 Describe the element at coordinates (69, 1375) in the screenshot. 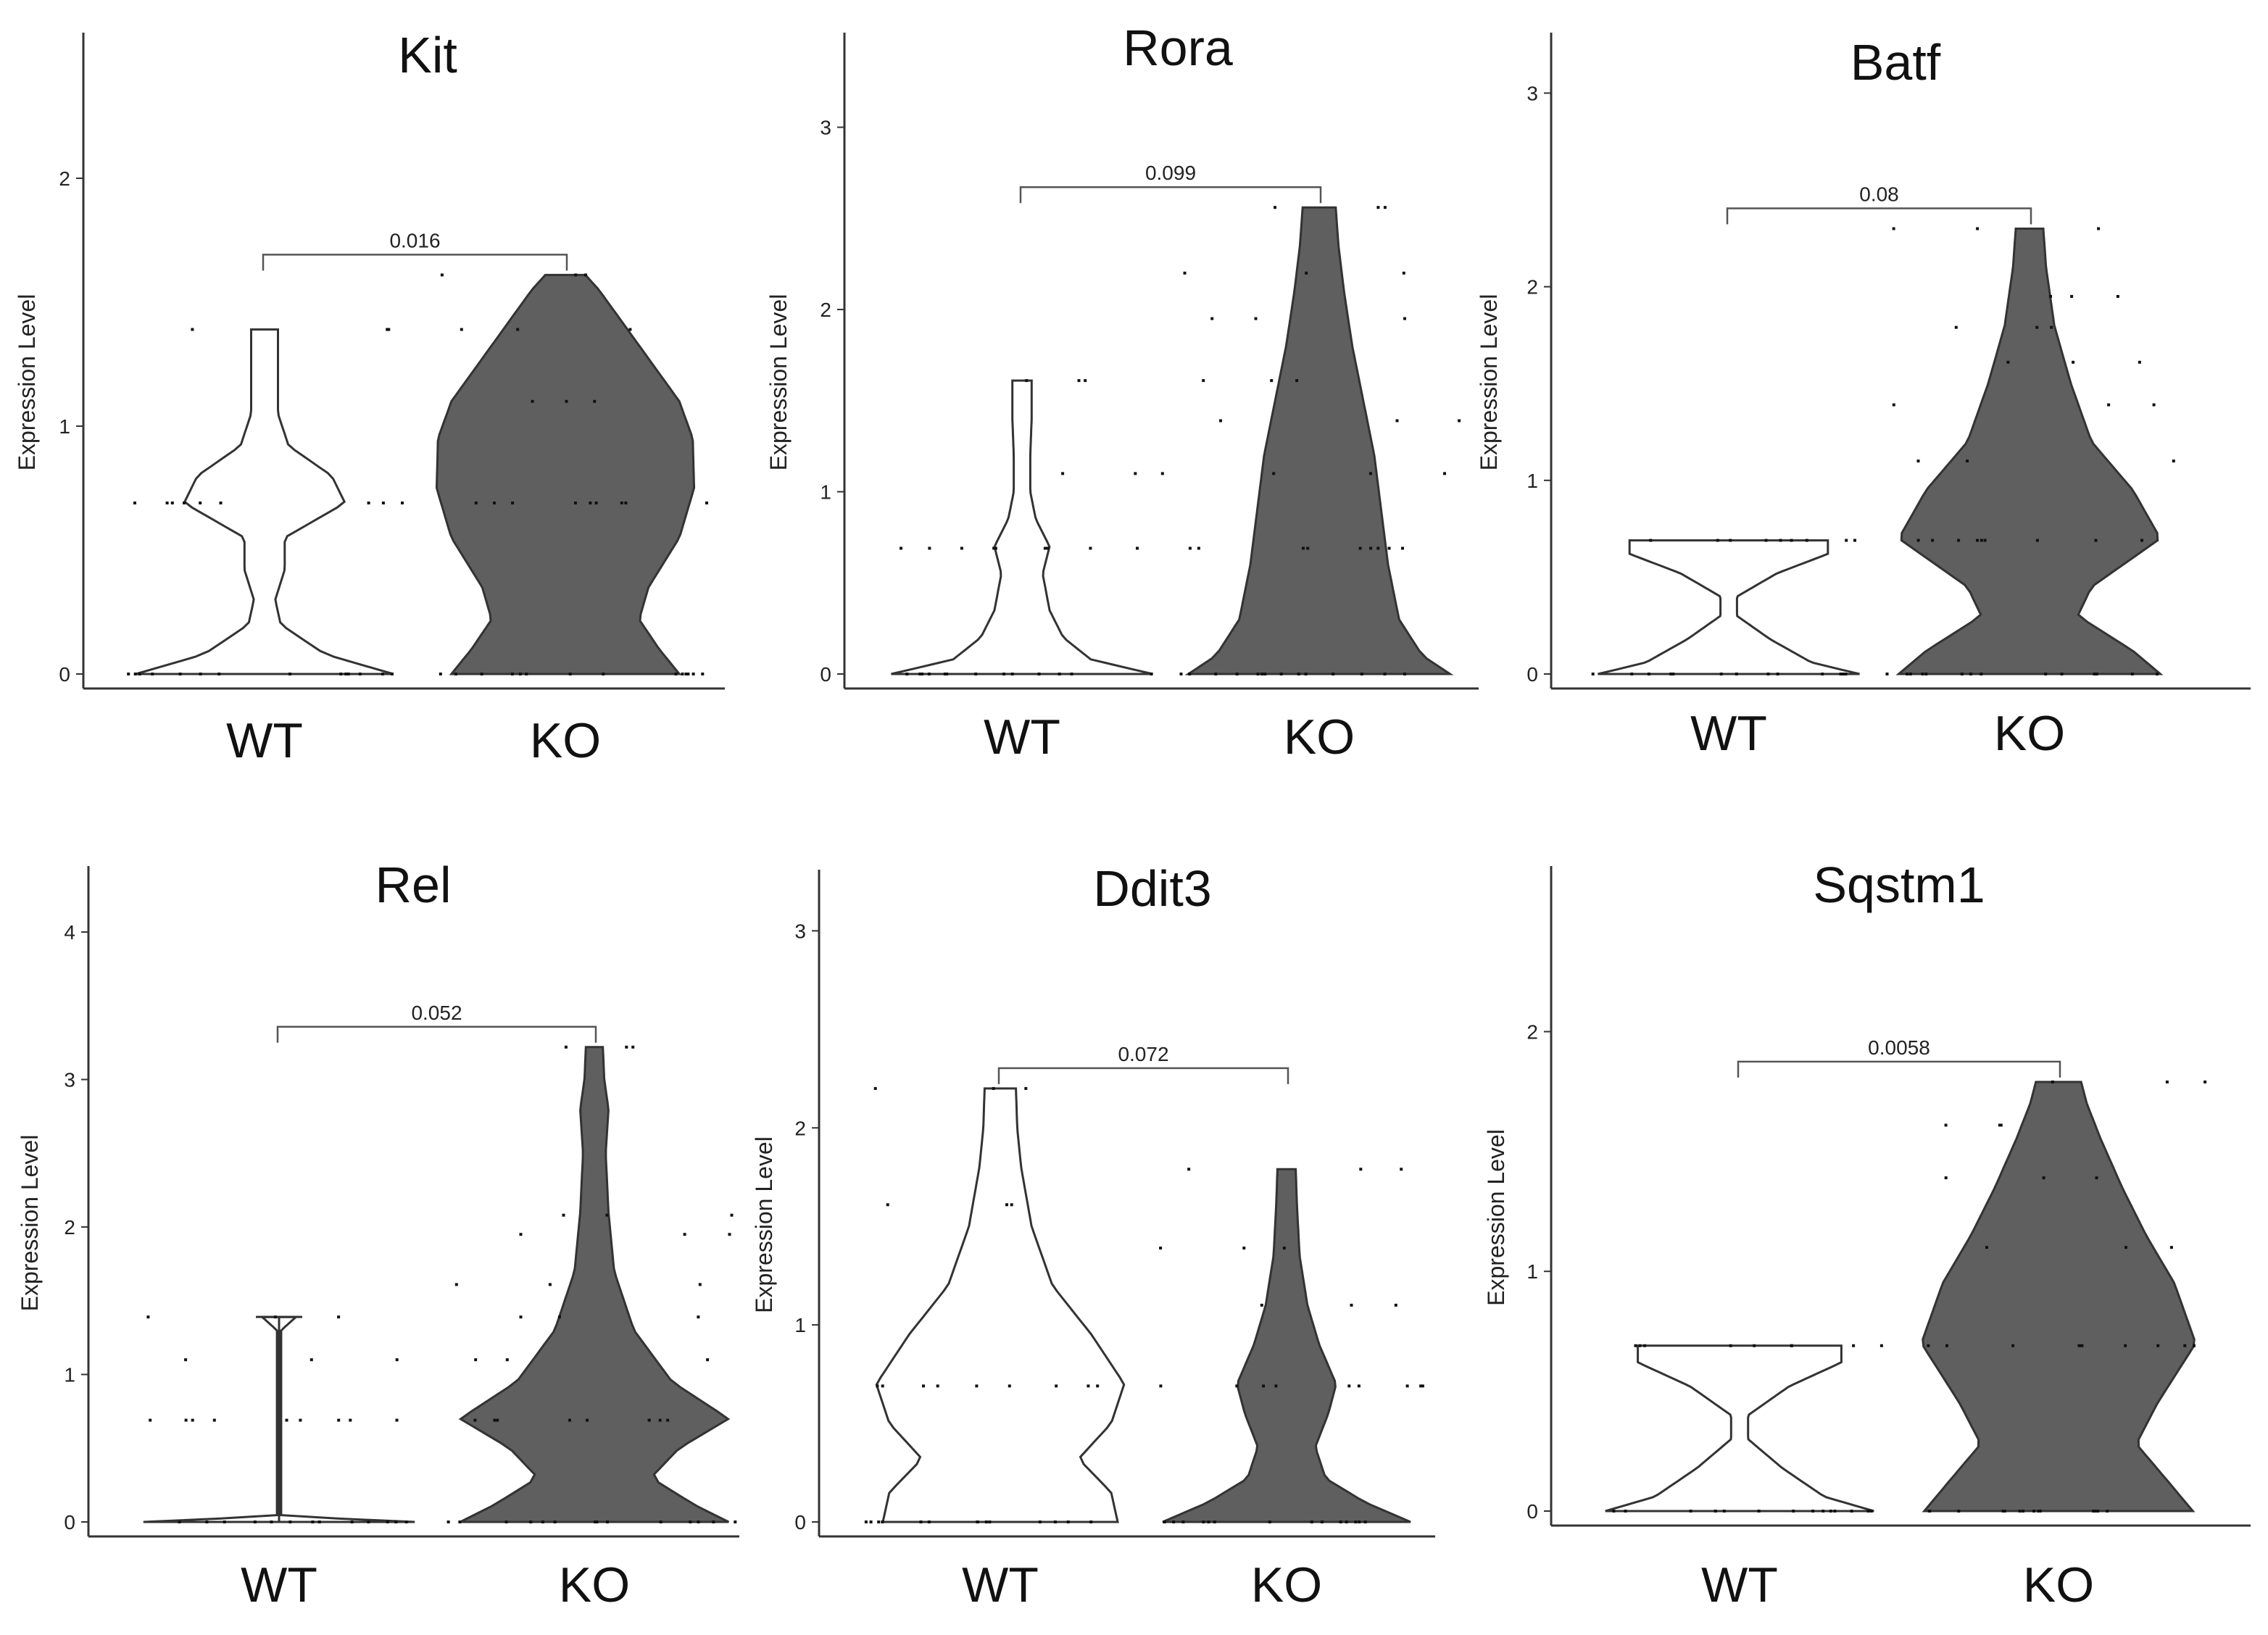

I see `y-tick-label: 1` at that location.